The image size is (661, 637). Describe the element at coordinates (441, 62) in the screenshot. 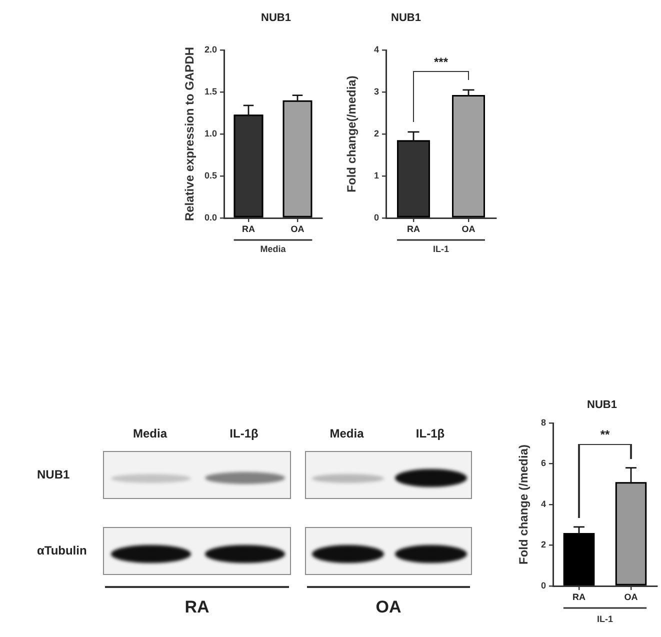

I see `annotation: ***` at that location.